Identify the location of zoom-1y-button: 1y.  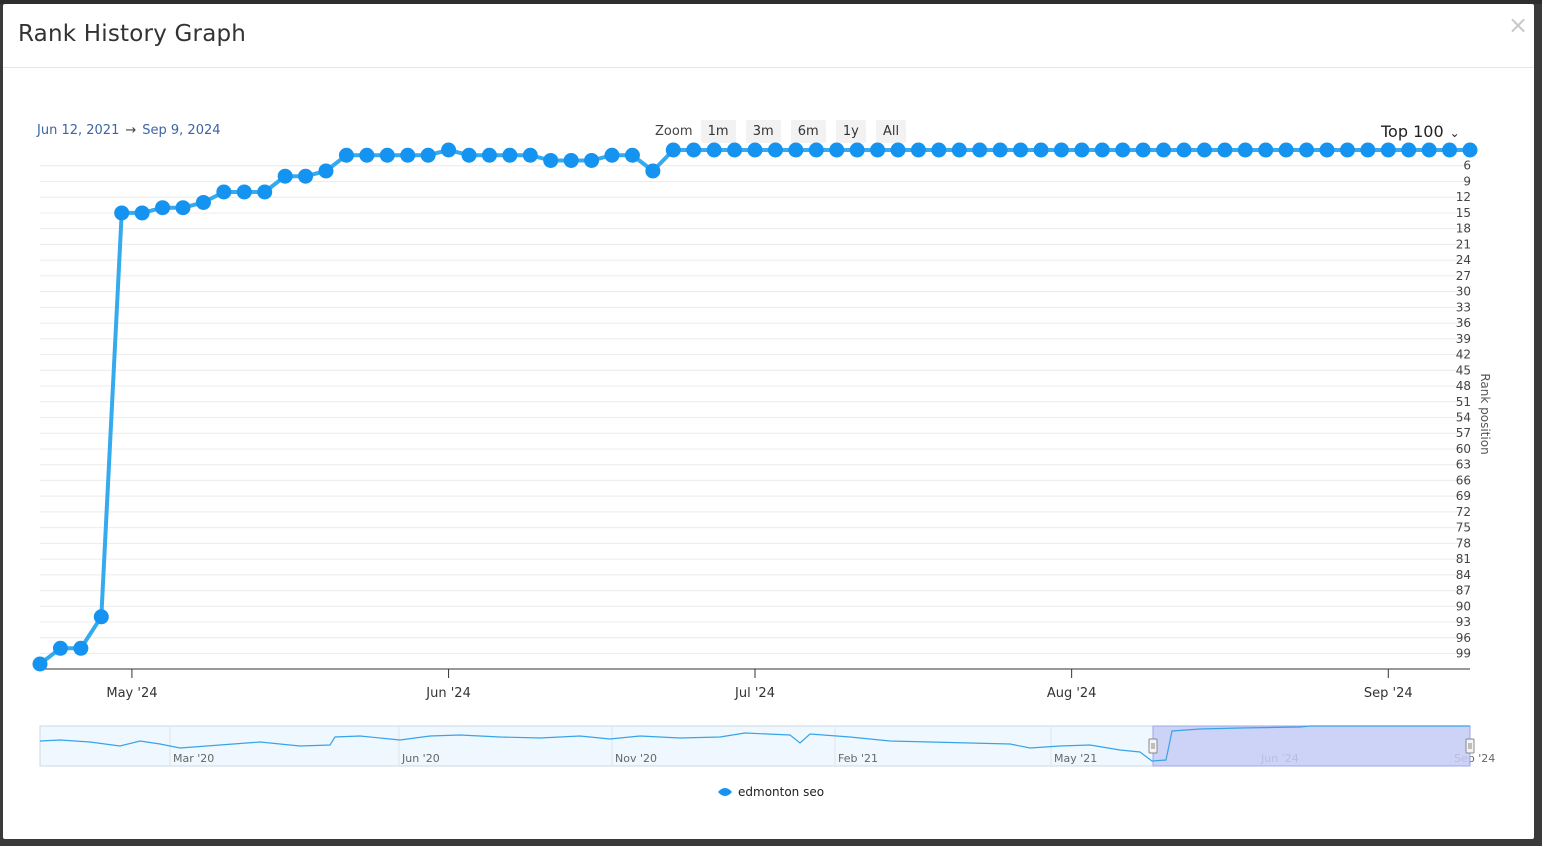
(850, 131).